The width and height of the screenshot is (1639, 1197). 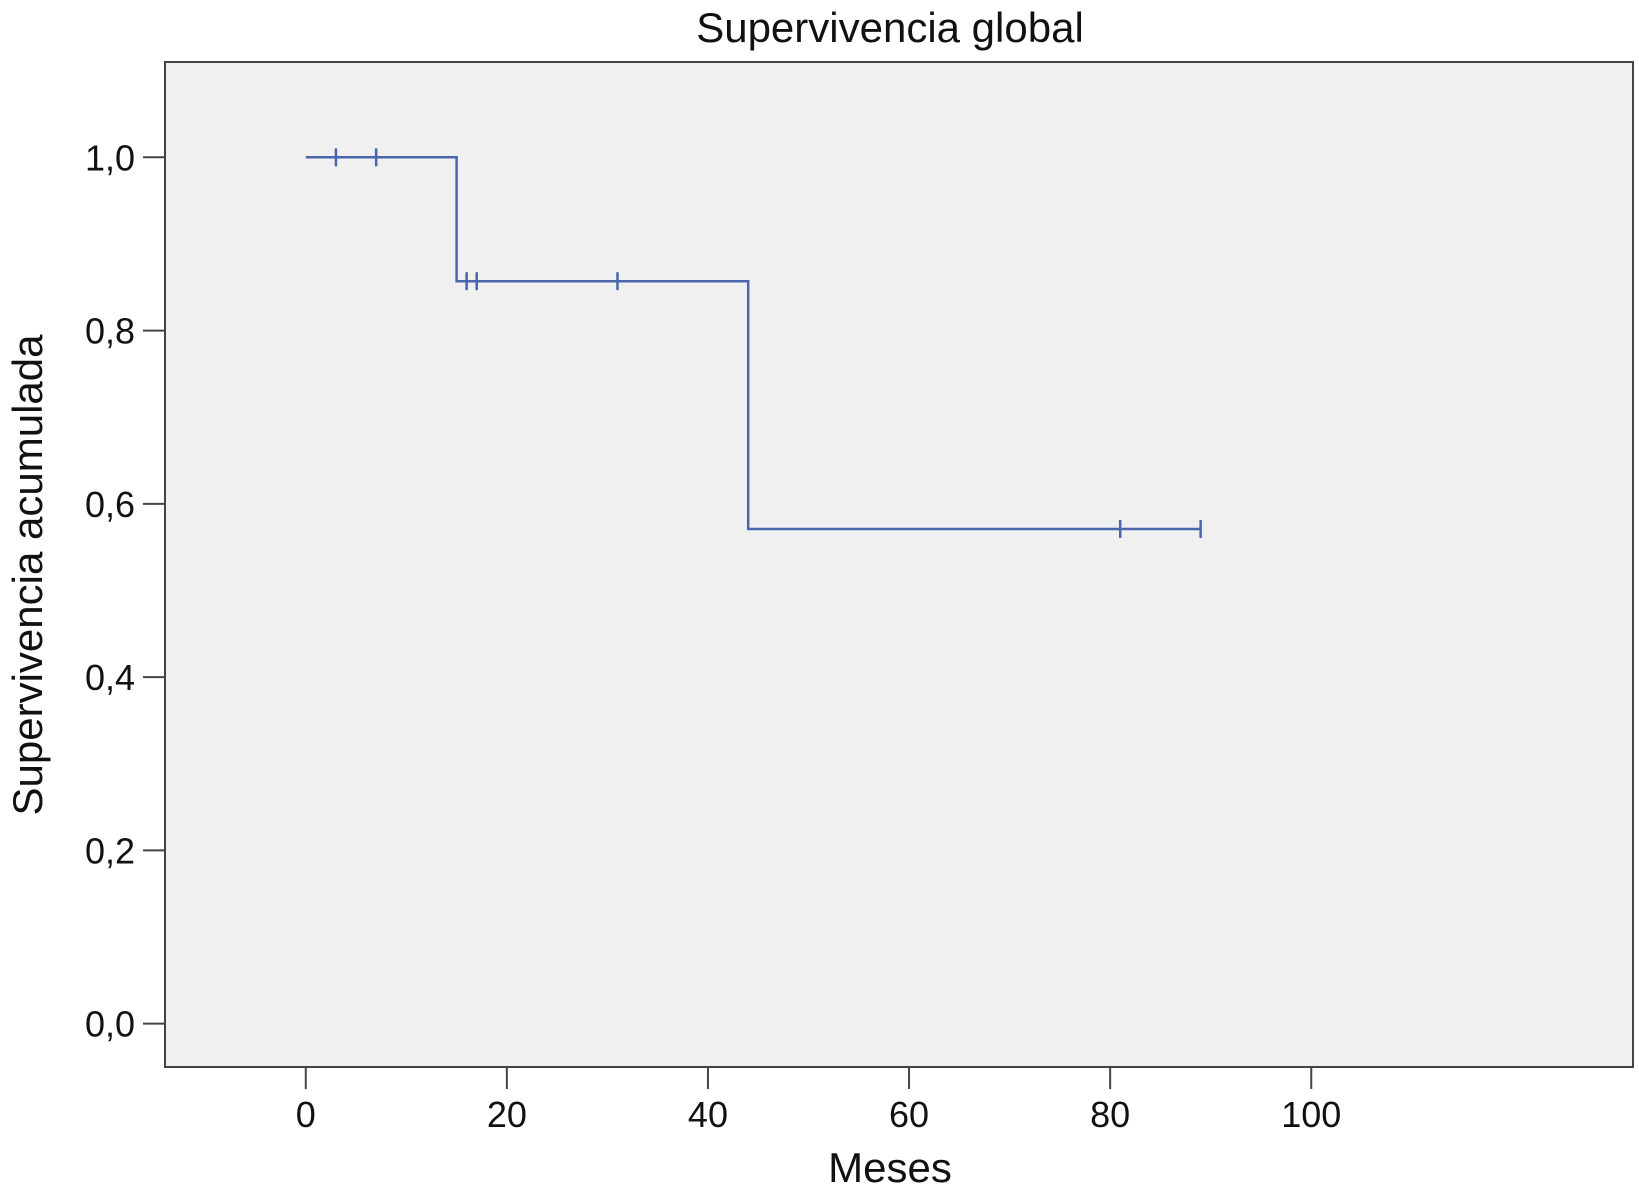 What do you see at coordinates (708, 1114) in the screenshot?
I see `x-tick-label: 40` at bounding box center [708, 1114].